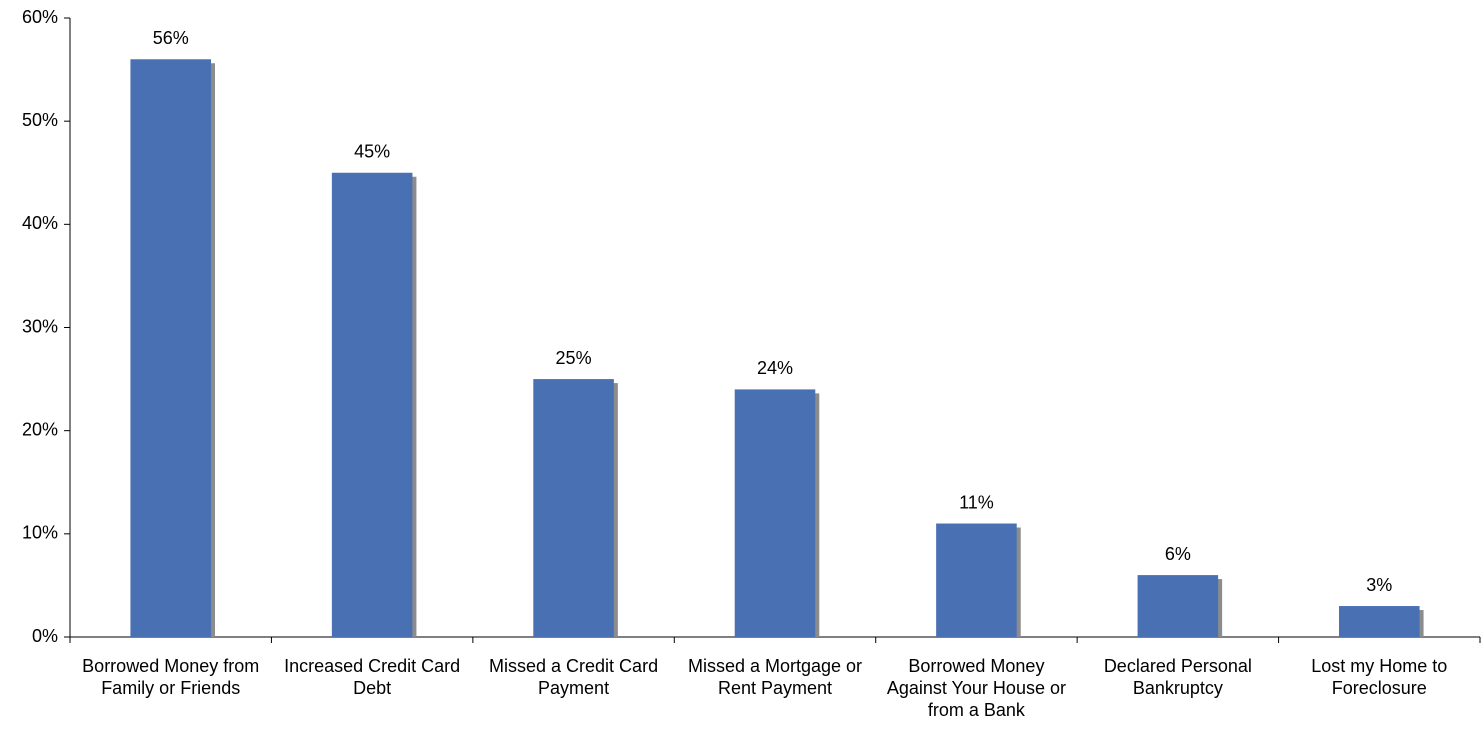 This screenshot has width=1483, height=755. Describe the element at coordinates (40, 429) in the screenshot. I see `y-tick-label: 20%` at that location.